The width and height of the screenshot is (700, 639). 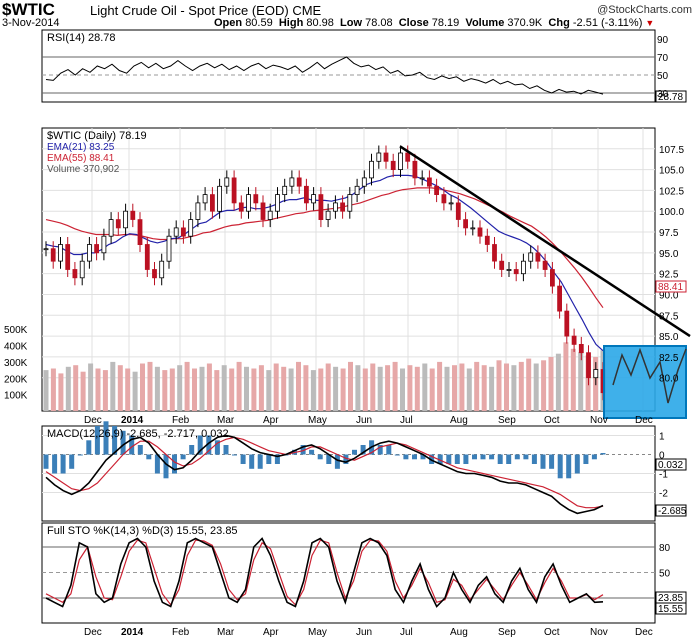 I want to click on macd-ytick: 1, so click(x=662, y=437).